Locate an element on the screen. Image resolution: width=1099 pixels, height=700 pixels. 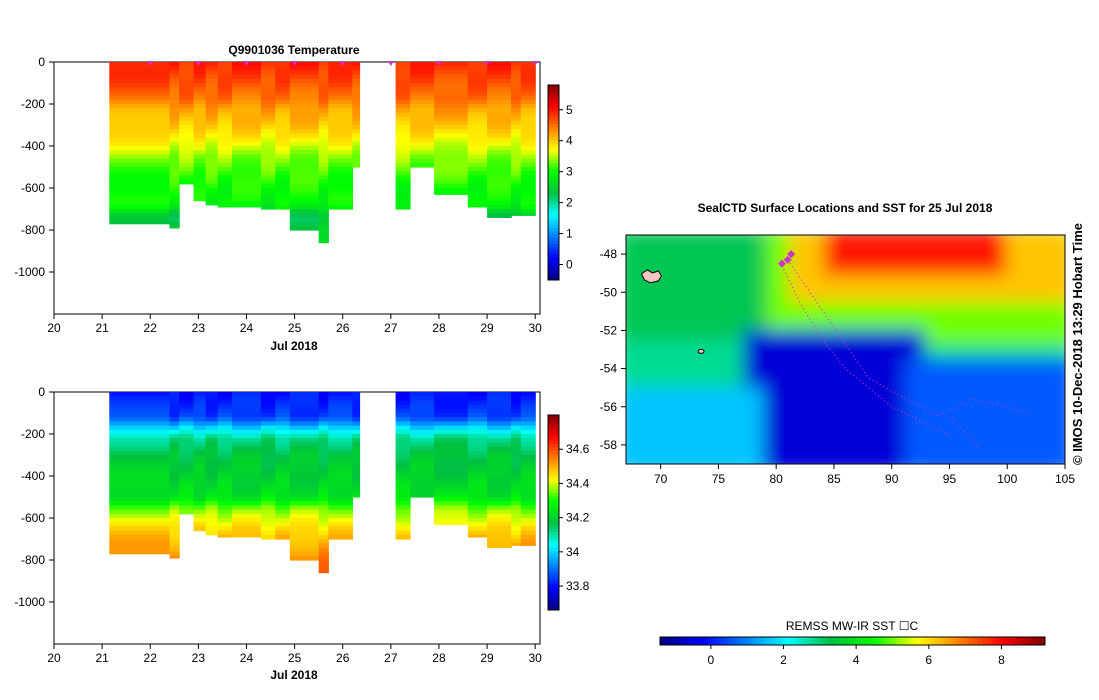
x-tick-label: 23 is located at coordinates (199, 658).